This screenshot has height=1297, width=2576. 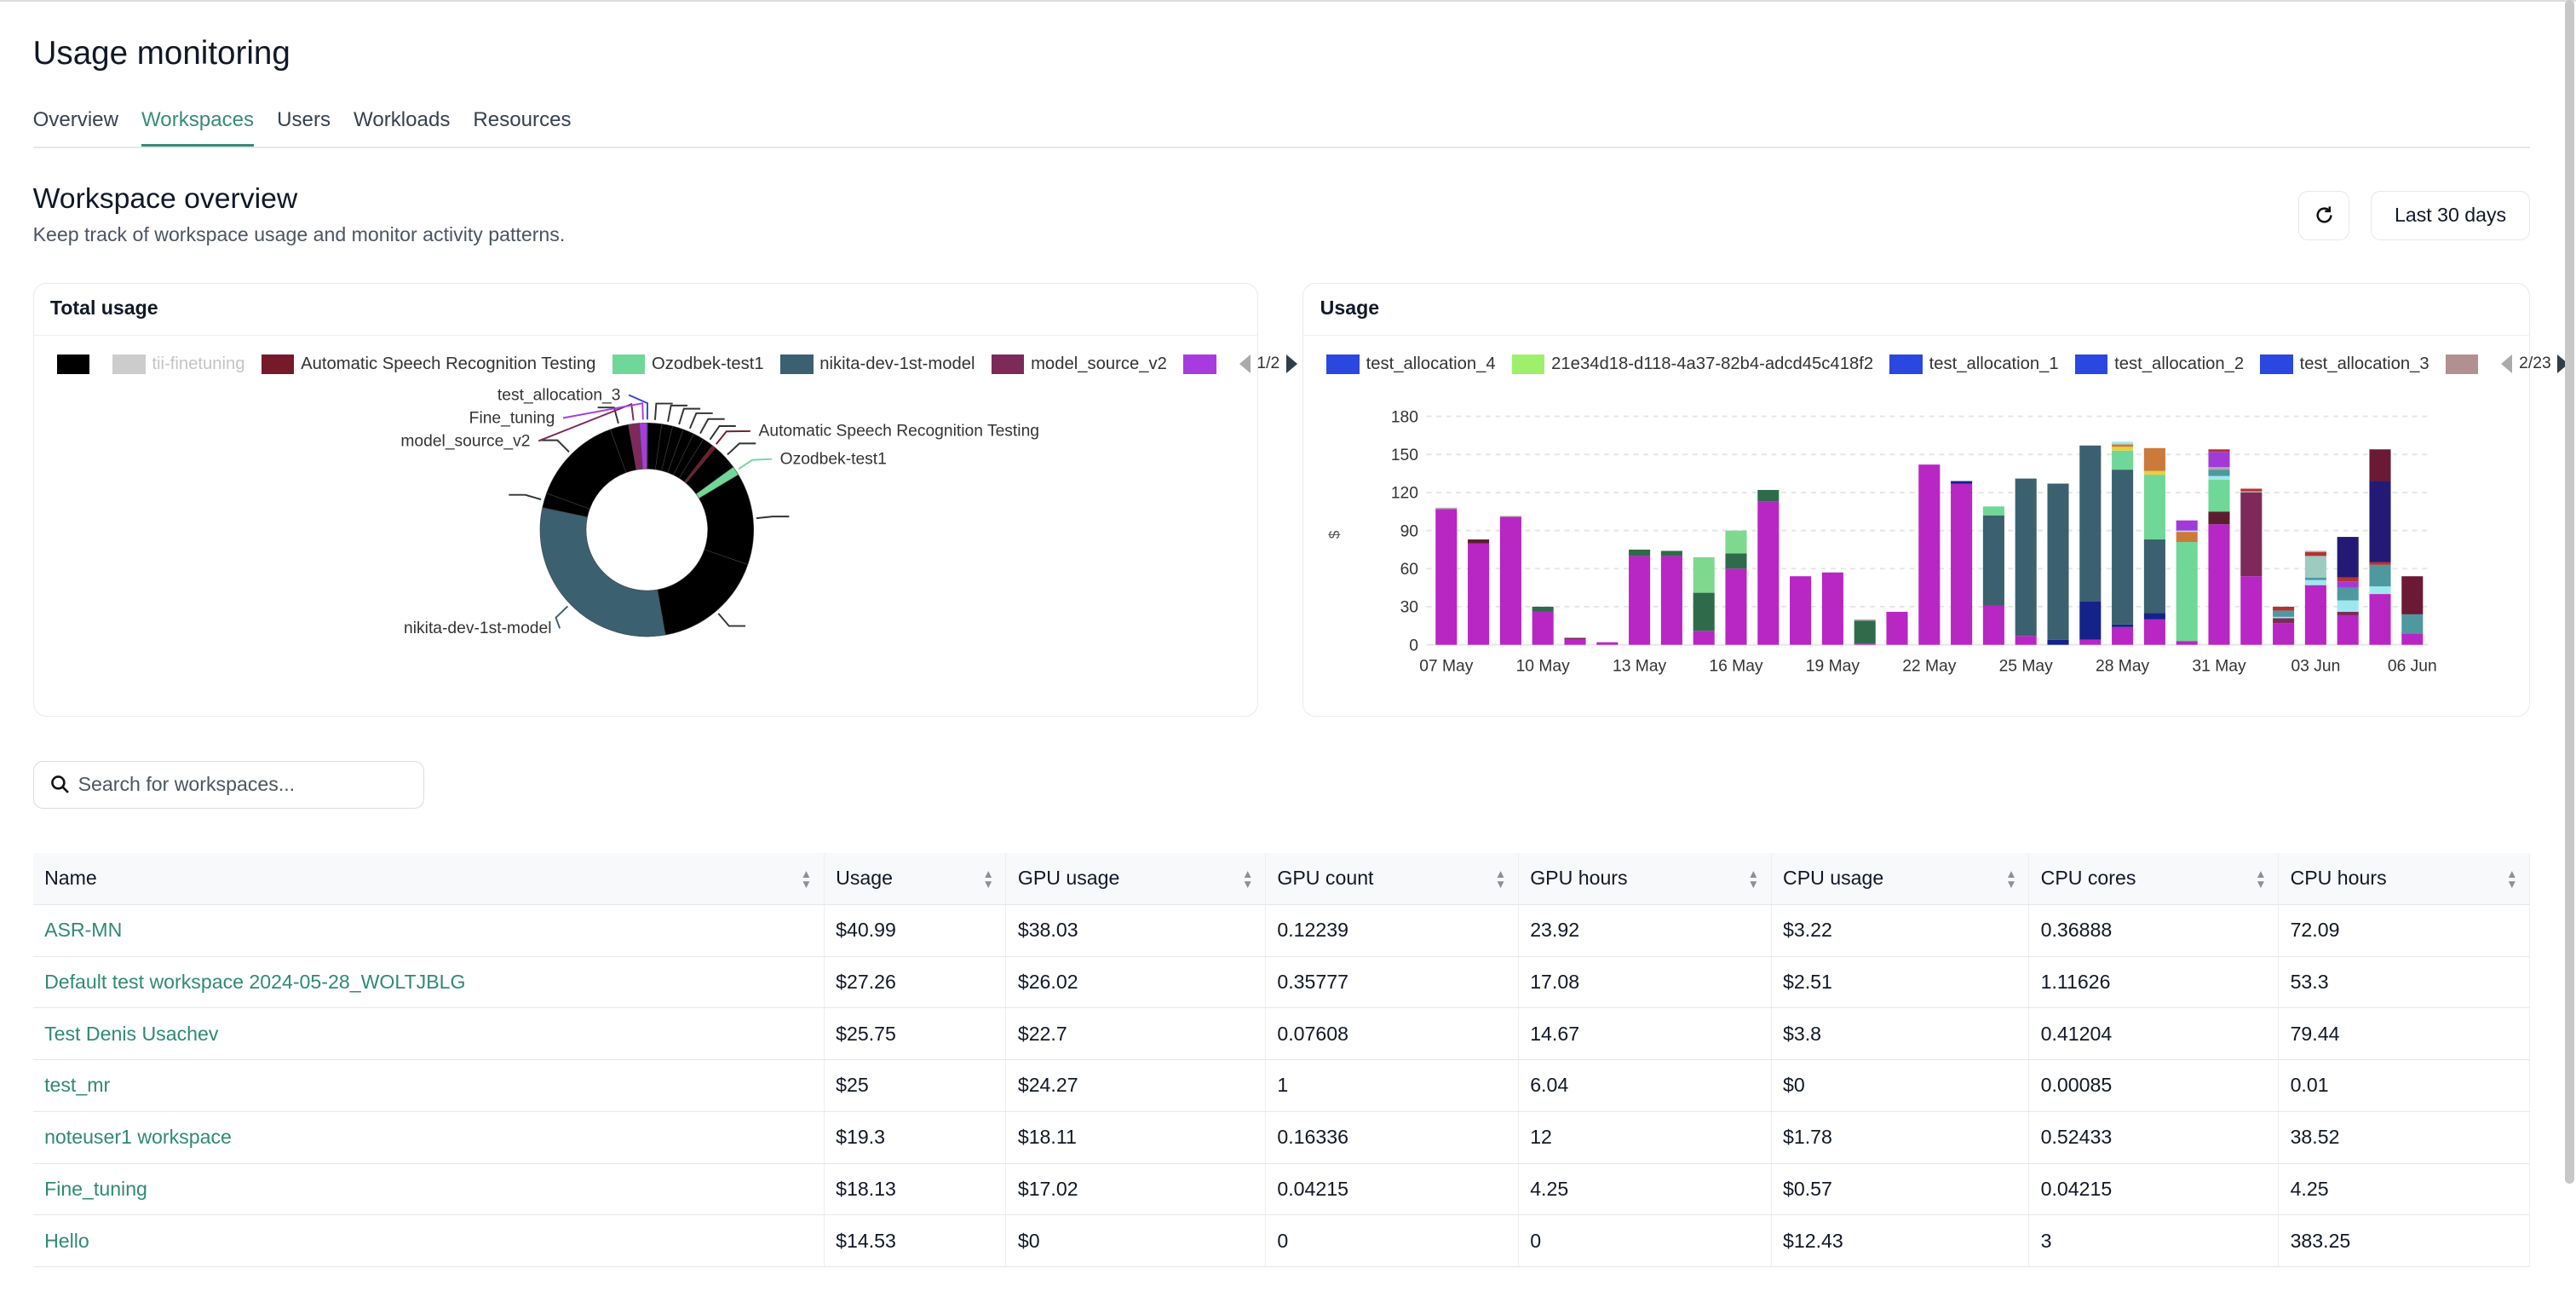 I want to click on date-range-button: Last 30 days, so click(x=2450, y=215).